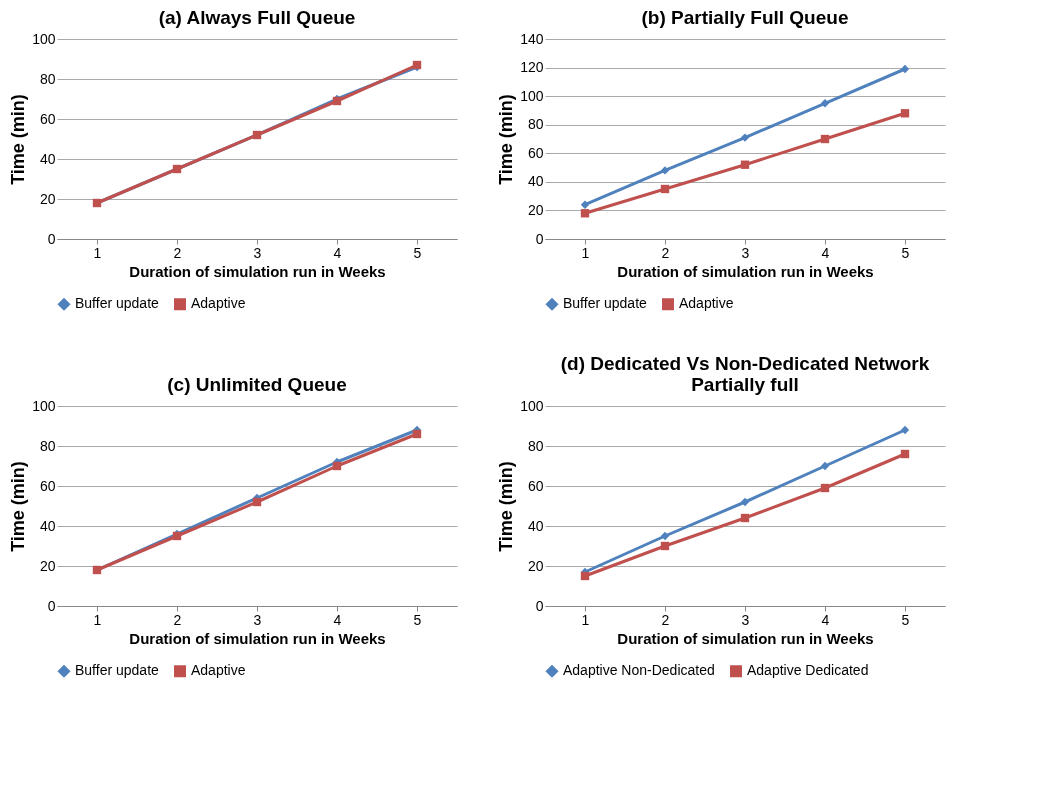  Describe the element at coordinates (257, 17) in the screenshot. I see `chart-title: (a) Always Full Queue` at that location.